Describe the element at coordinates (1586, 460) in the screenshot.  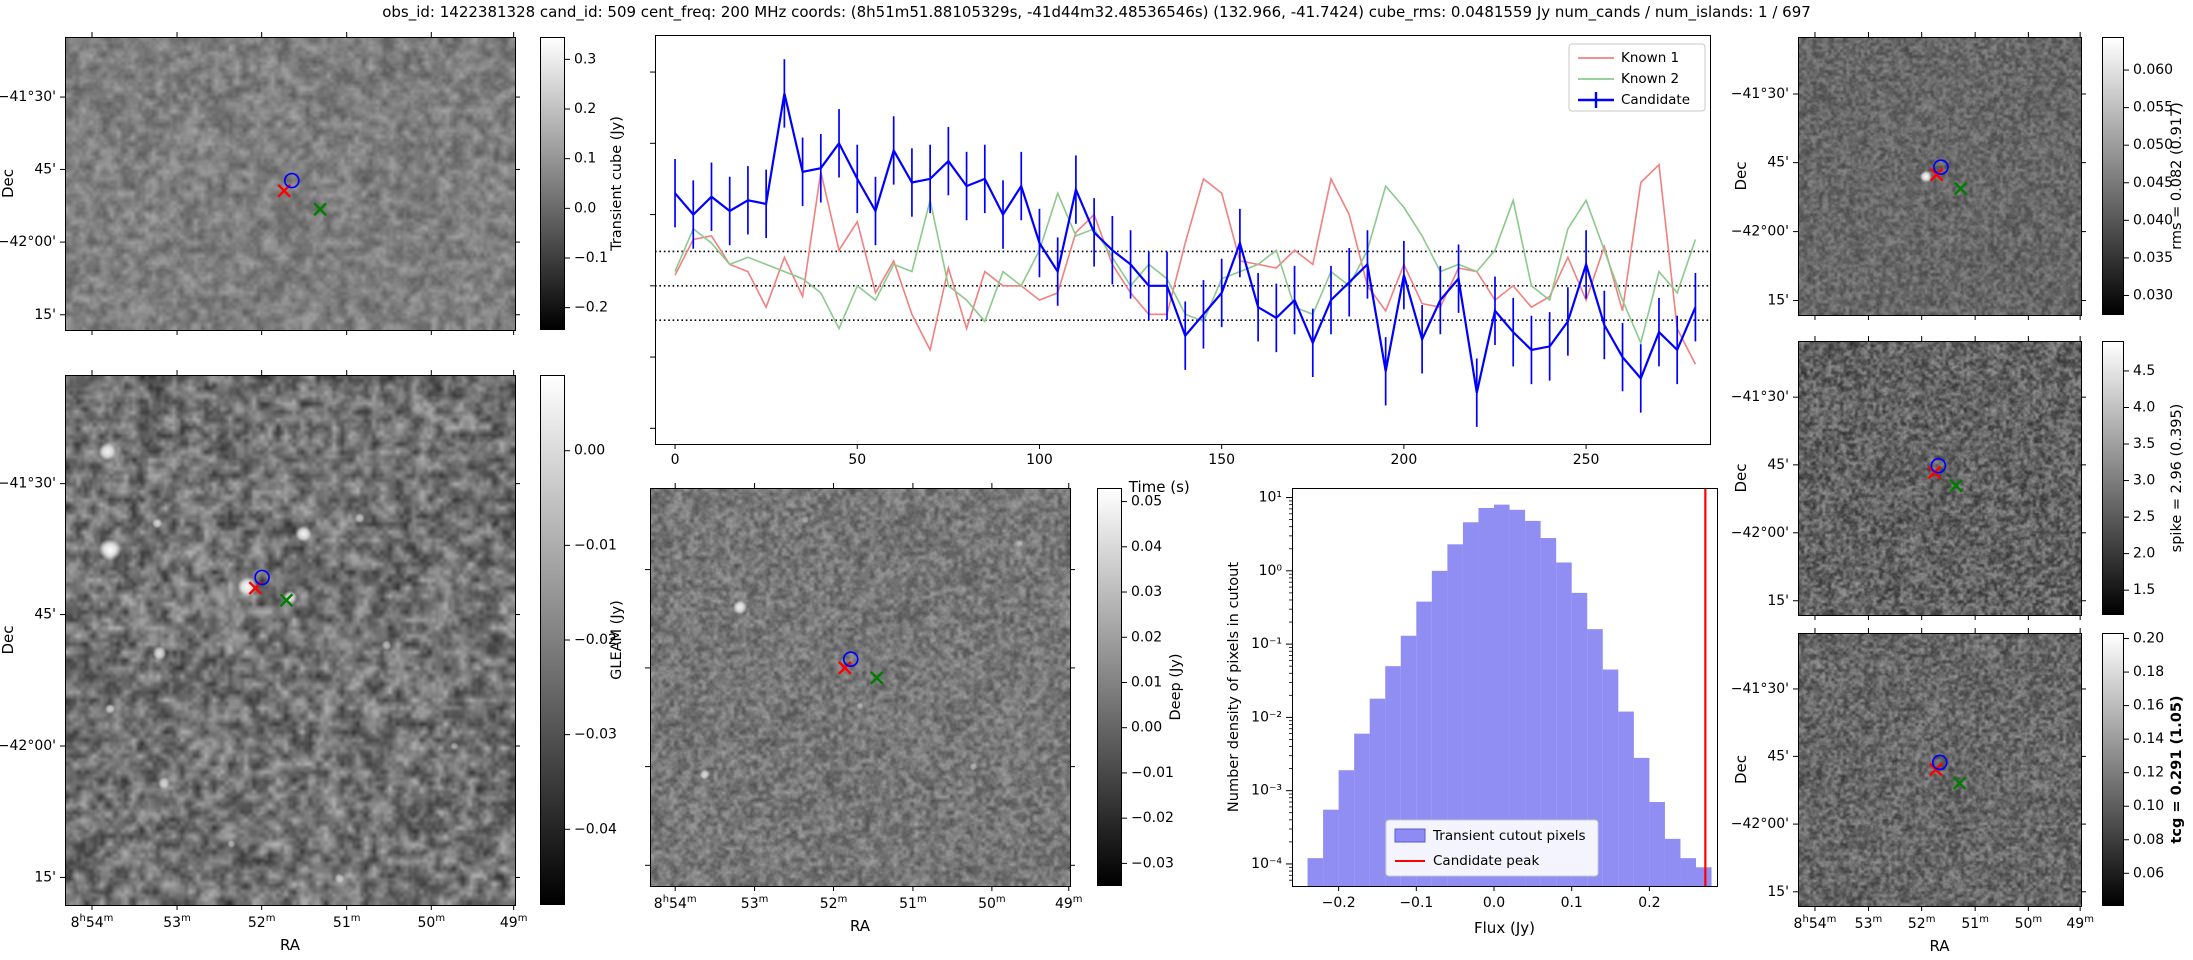
I see `time-tick-label: 250` at that location.